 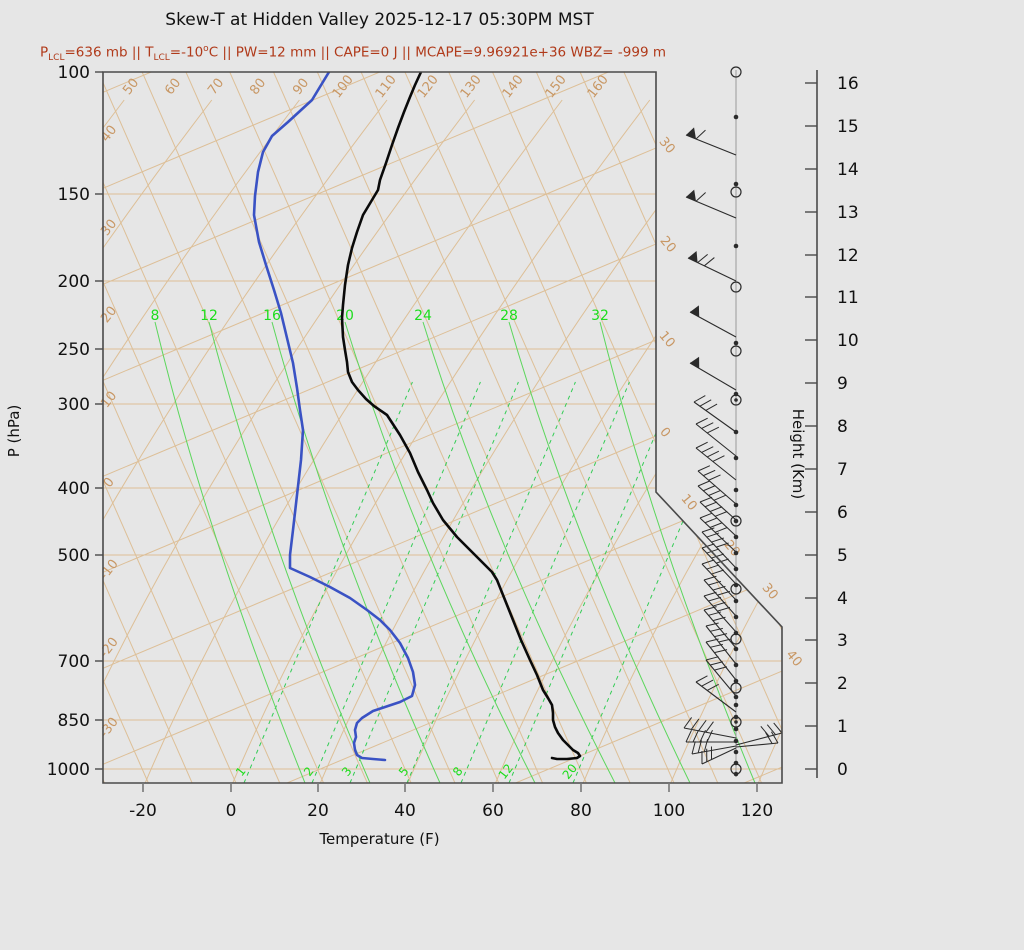 I want to click on svg-text: 28, so click(x=509, y=316).